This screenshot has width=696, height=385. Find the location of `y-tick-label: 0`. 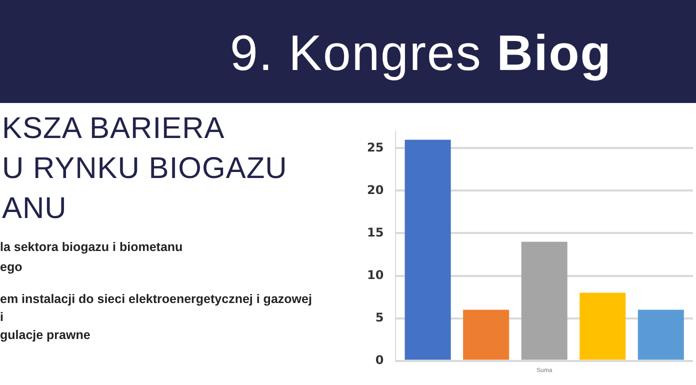

y-tick-label: 0 is located at coordinates (379, 359).